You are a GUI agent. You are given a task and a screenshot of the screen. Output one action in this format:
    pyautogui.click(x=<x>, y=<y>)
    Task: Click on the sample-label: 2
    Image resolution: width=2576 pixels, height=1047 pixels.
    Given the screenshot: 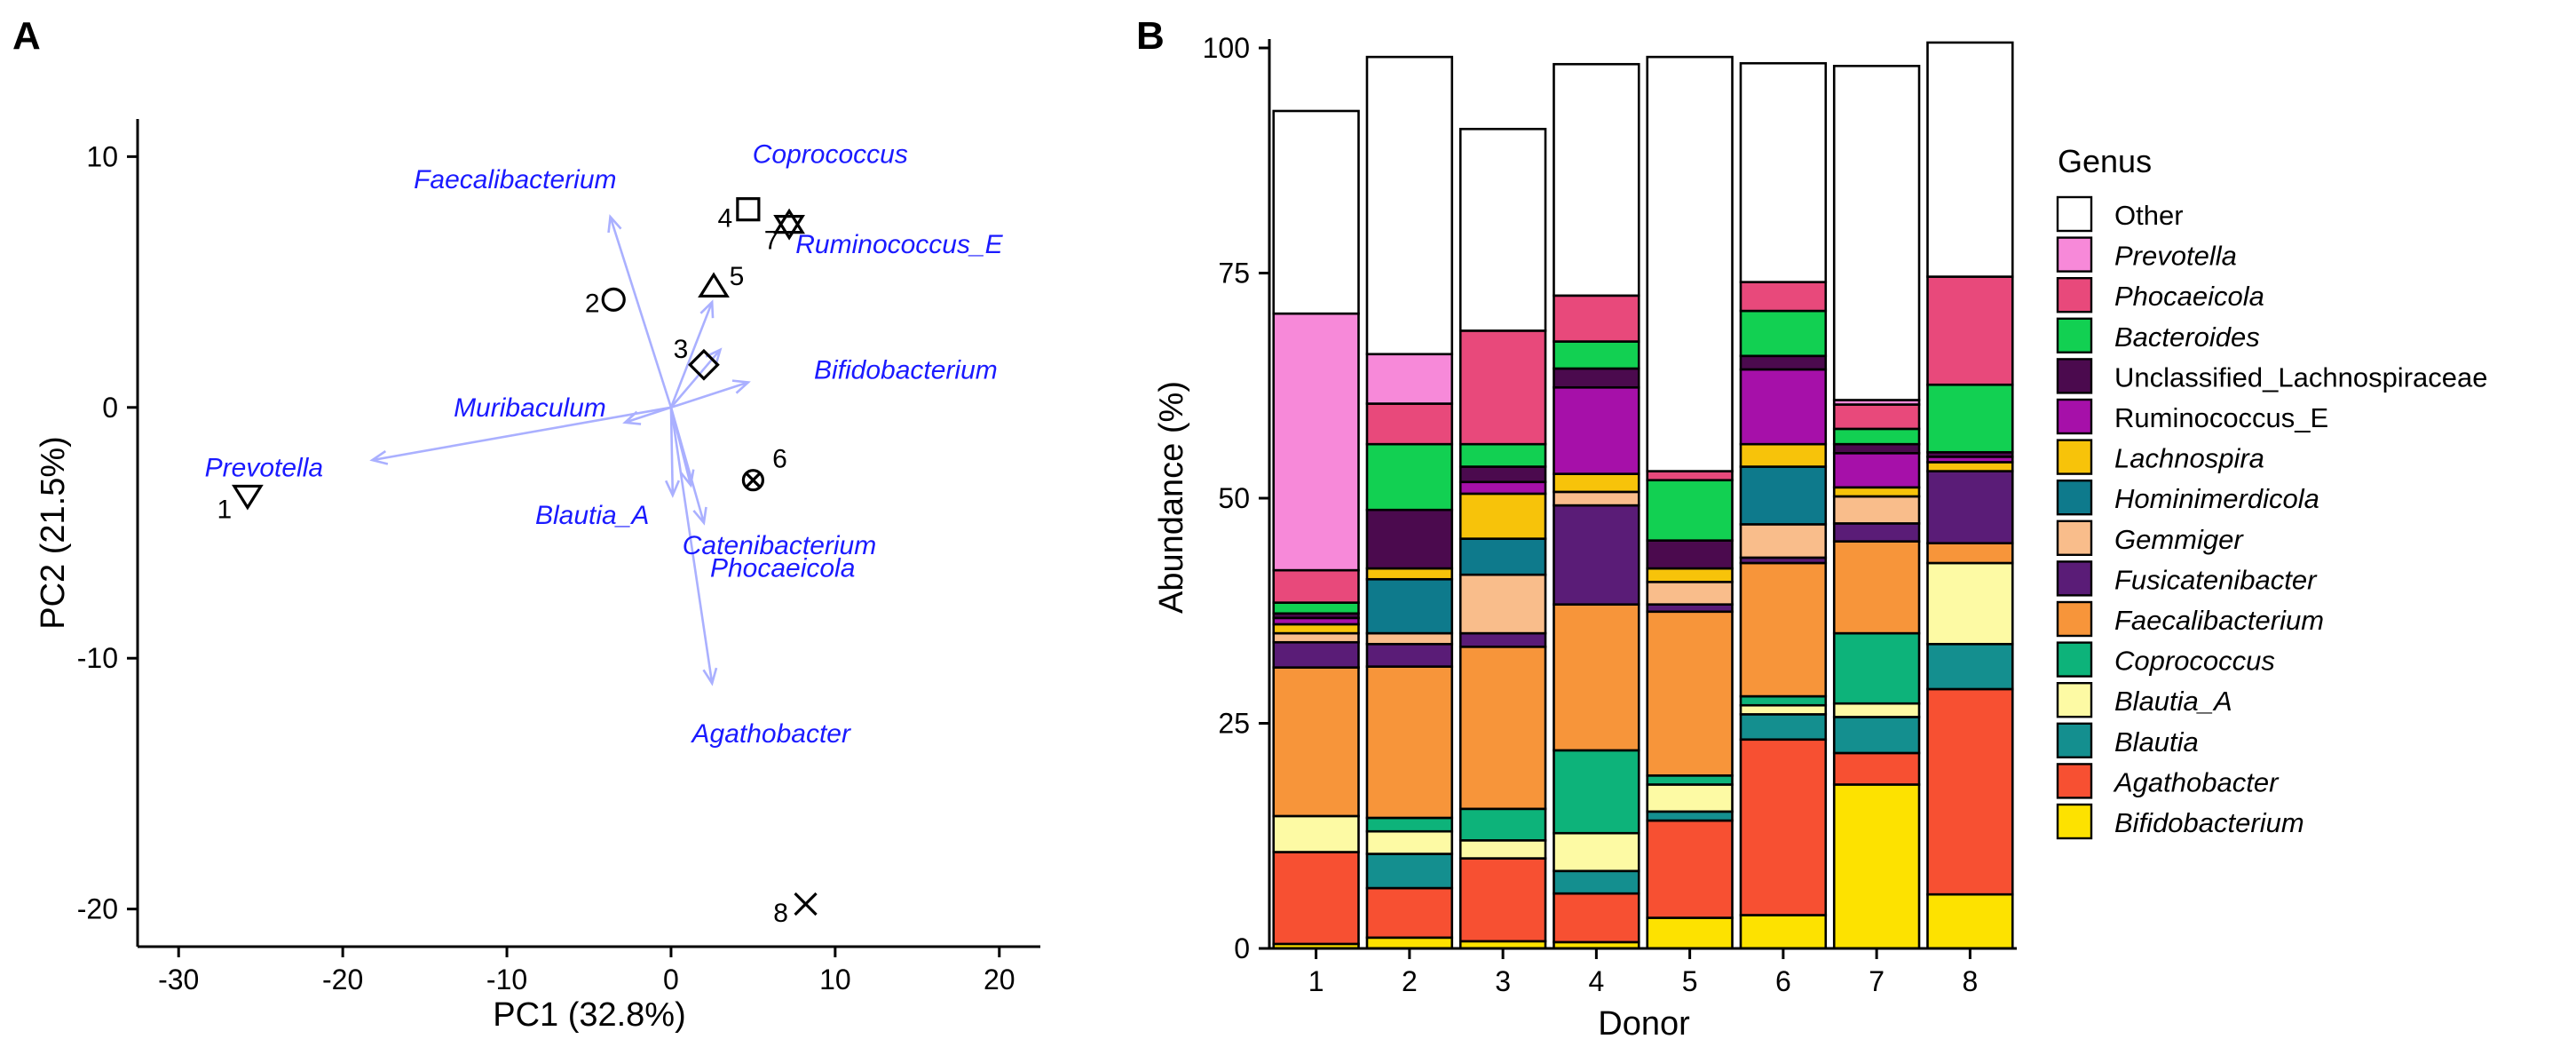 What is the action you would take?
    pyautogui.click(x=592, y=303)
    